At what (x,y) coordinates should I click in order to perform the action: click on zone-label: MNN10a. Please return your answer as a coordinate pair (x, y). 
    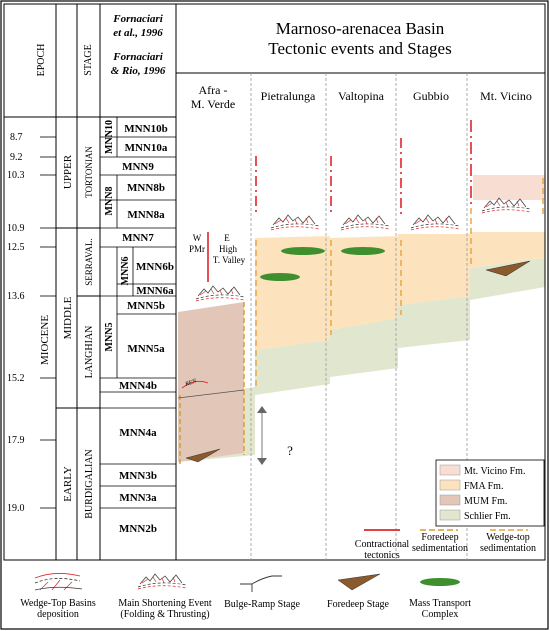
    Looking at the image, I should click on (146, 148).